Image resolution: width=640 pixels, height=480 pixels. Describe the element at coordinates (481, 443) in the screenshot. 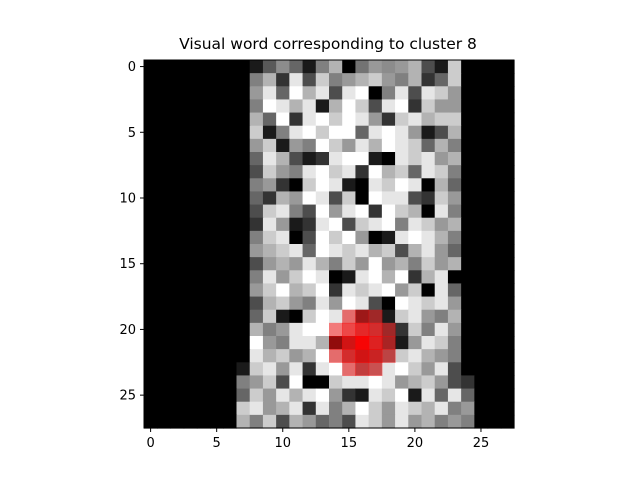

I see `x-tick-label: 25` at that location.